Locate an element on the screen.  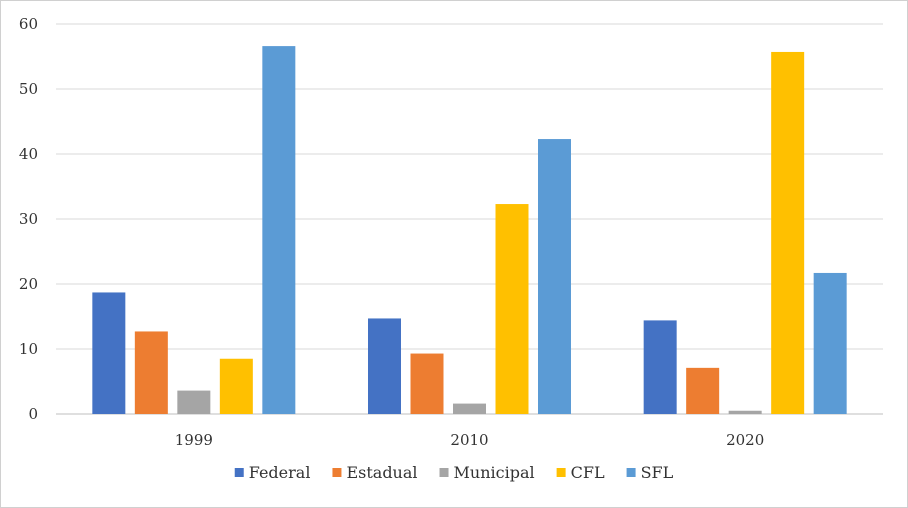
legend-item-cfl: CFL is located at coordinates (580, 472).